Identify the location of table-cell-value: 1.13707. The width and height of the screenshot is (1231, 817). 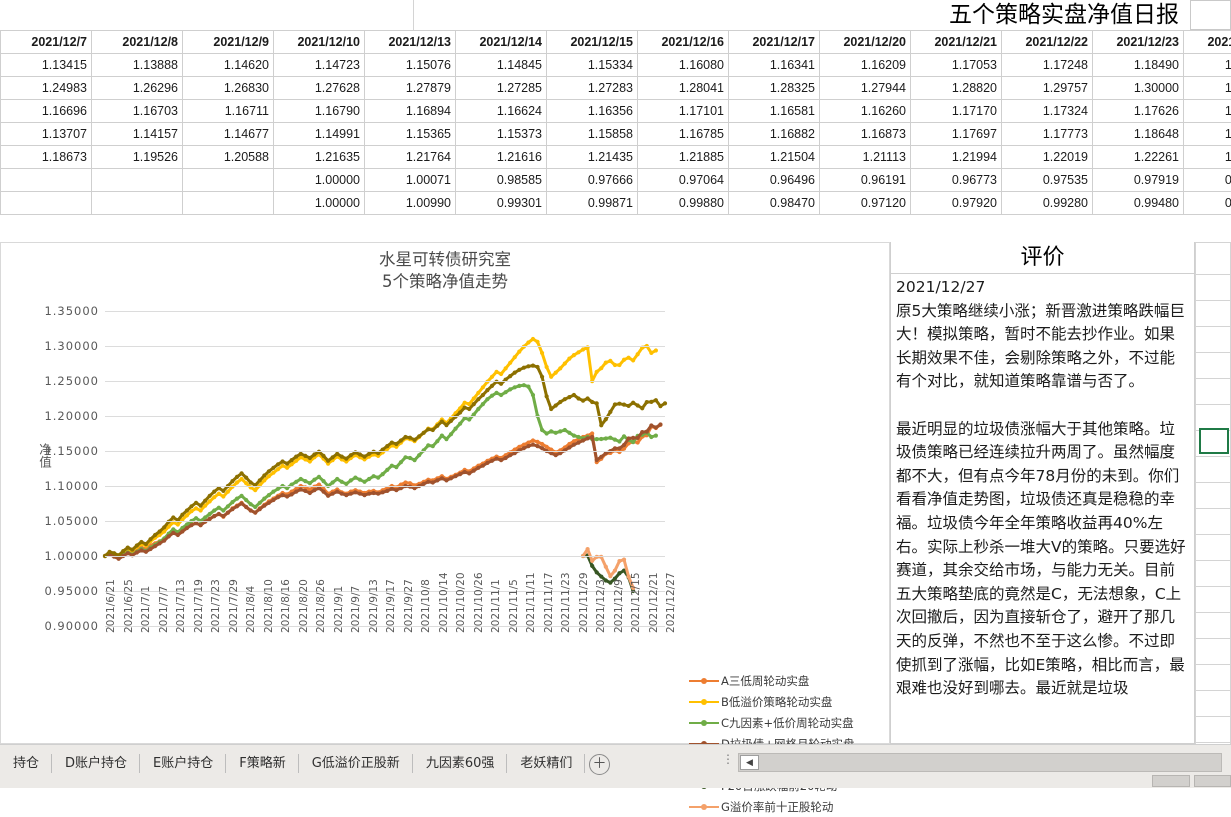
(46, 134).